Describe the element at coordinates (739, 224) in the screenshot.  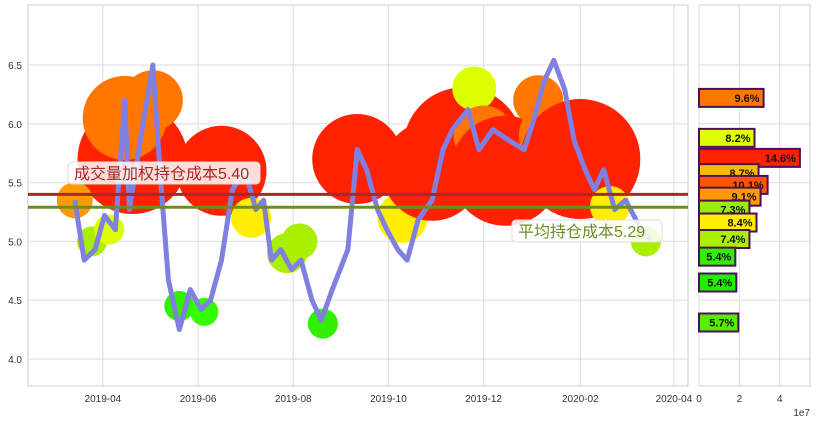
I see `volume-bar-label: 8.4%` at that location.